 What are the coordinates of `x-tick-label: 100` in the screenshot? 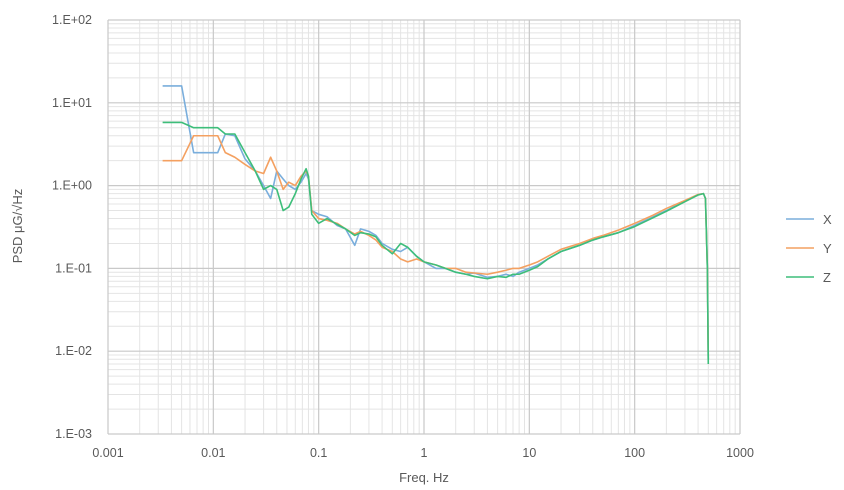 It's located at (634, 453).